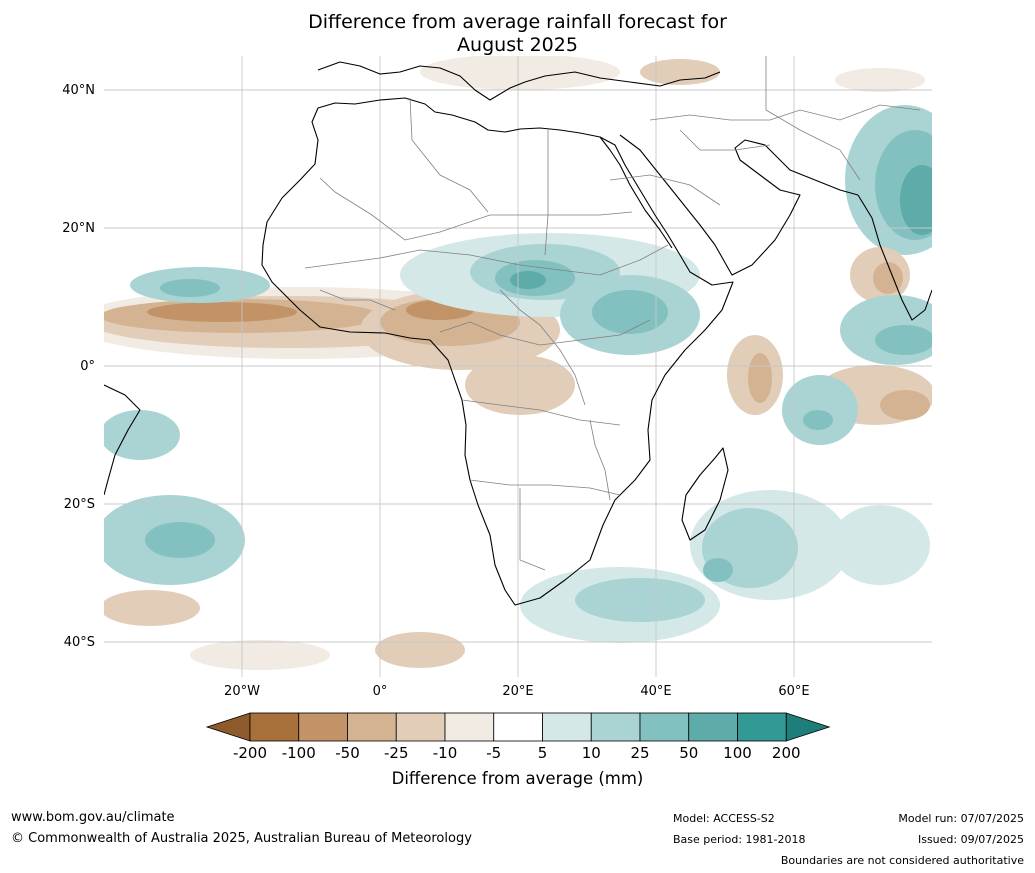  Describe the element at coordinates (78, 90) in the screenshot. I see `lat-label-40n: 40°N` at that location.